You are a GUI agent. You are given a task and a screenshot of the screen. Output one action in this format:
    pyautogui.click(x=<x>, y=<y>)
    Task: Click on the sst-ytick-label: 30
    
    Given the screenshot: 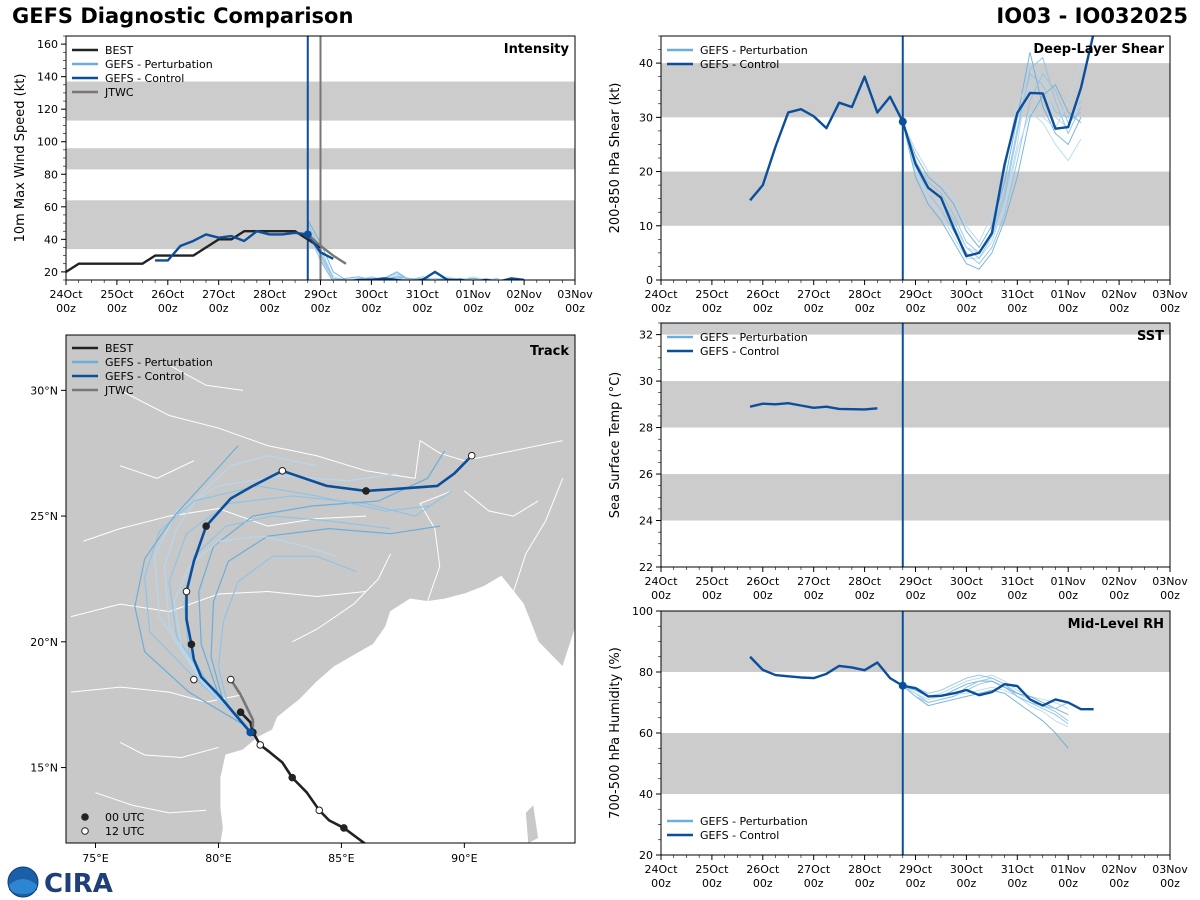 What is the action you would take?
    pyautogui.click(x=646, y=381)
    